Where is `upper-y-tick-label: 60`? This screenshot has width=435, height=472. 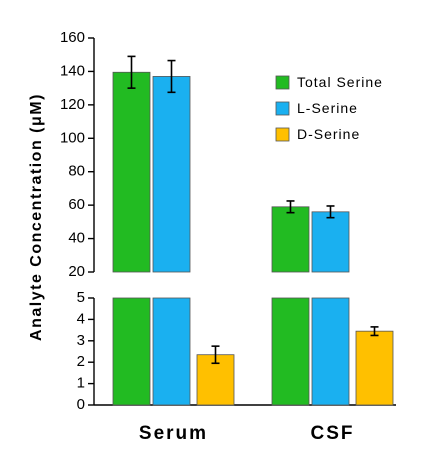 upper-y-tick-label: 60 is located at coordinates (76, 204).